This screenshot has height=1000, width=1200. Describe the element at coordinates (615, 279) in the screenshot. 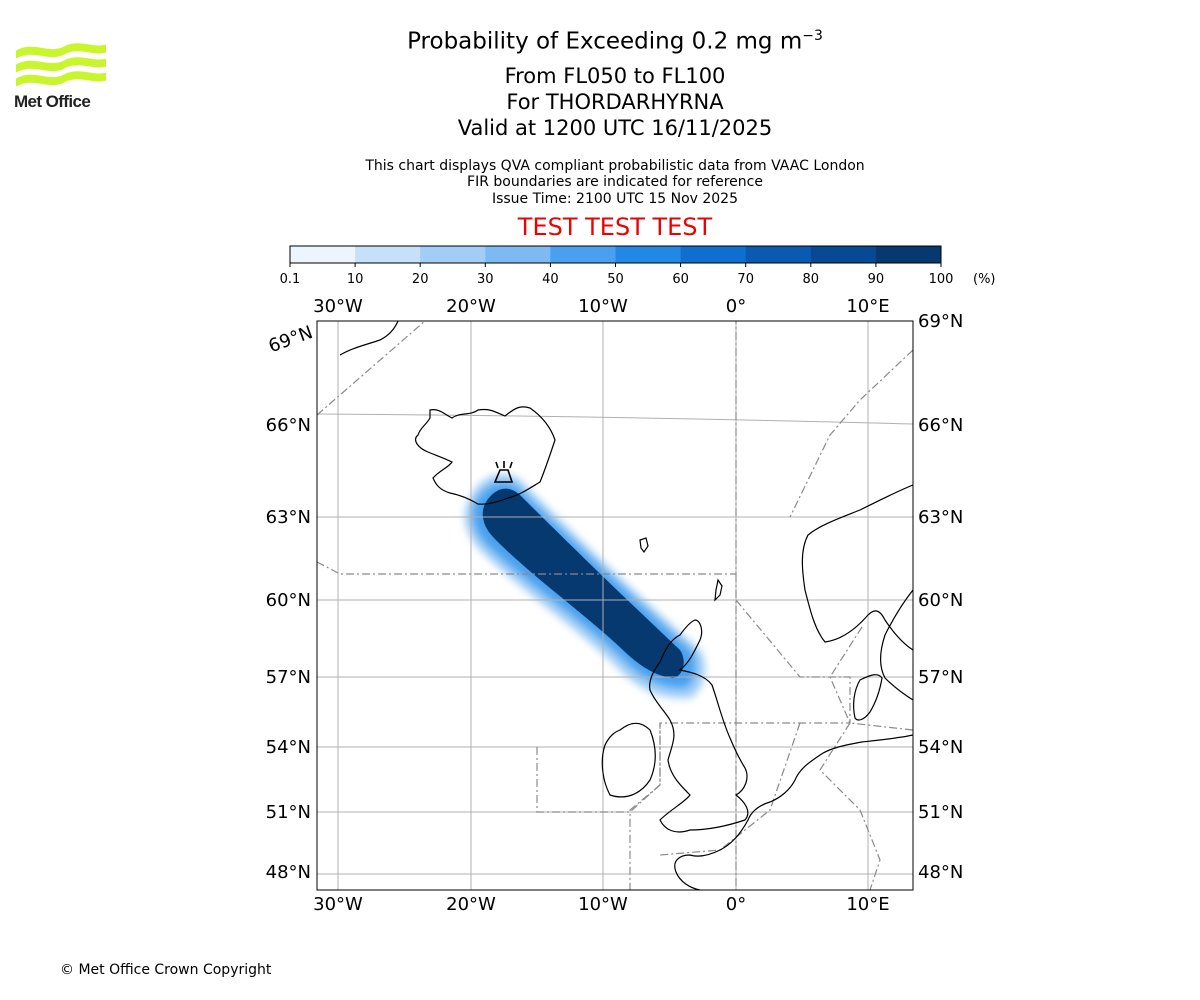

I see `colorbar-tick-label: 50` at that location.